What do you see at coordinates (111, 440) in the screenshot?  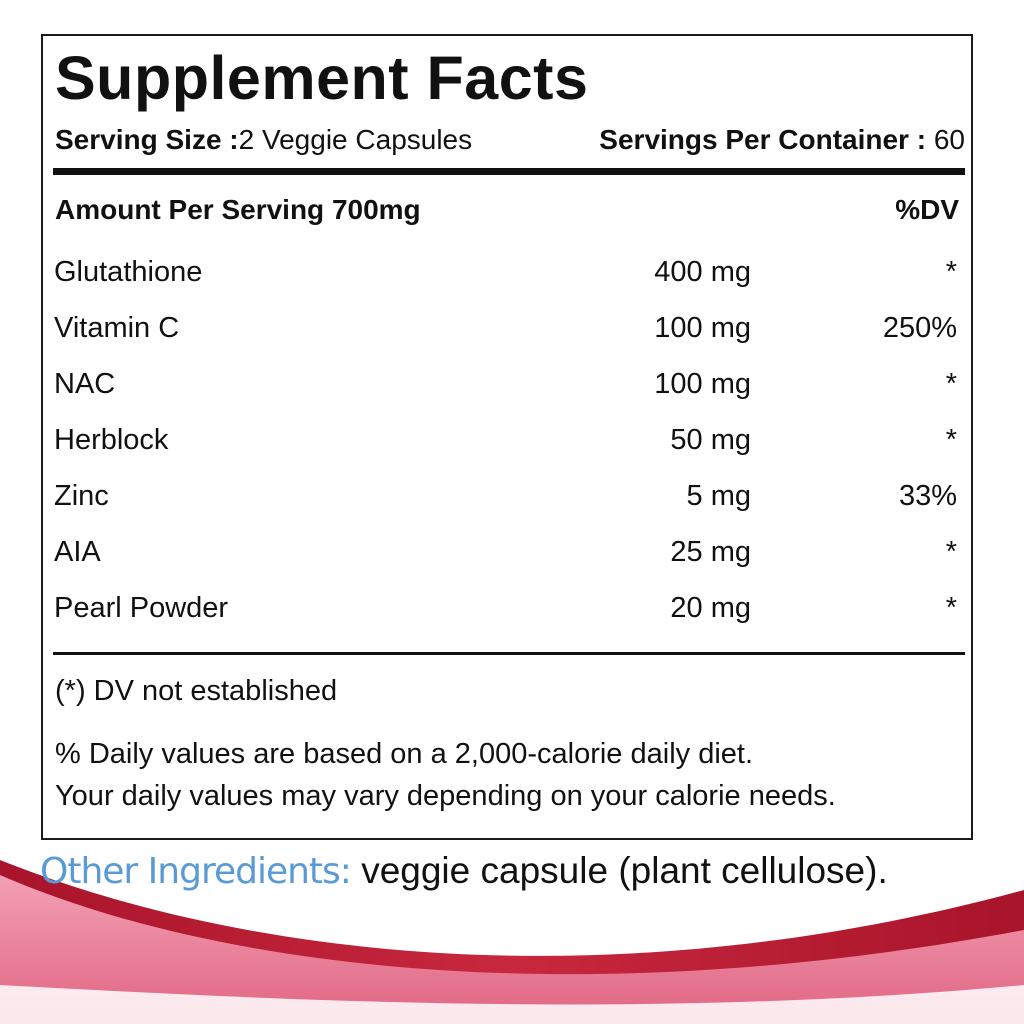 I see `ingredient-name: Herblock` at bounding box center [111, 440].